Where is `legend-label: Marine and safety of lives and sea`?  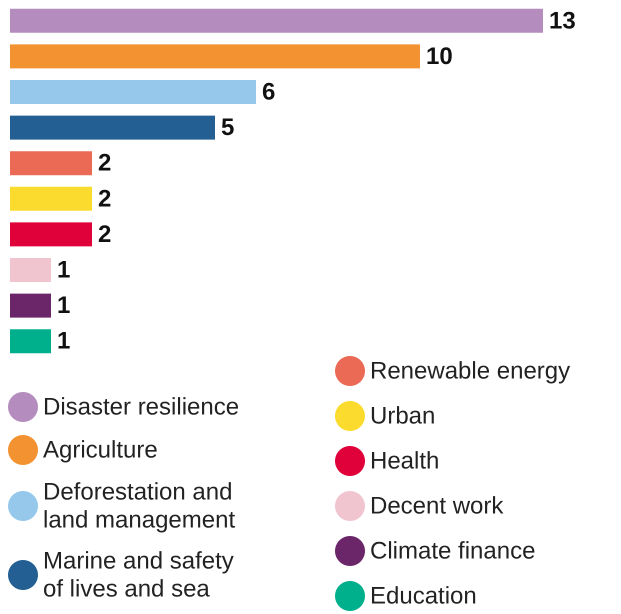
legend-label: Marine and safety of lives and sea is located at coordinates (141, 575).